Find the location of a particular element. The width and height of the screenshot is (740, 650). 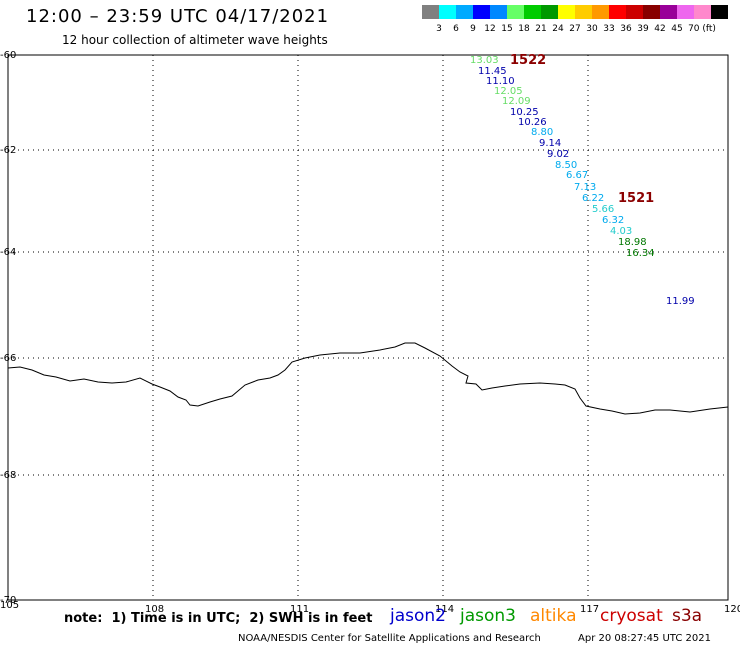

lat-label: -62 is located at coordinates (8, 150).